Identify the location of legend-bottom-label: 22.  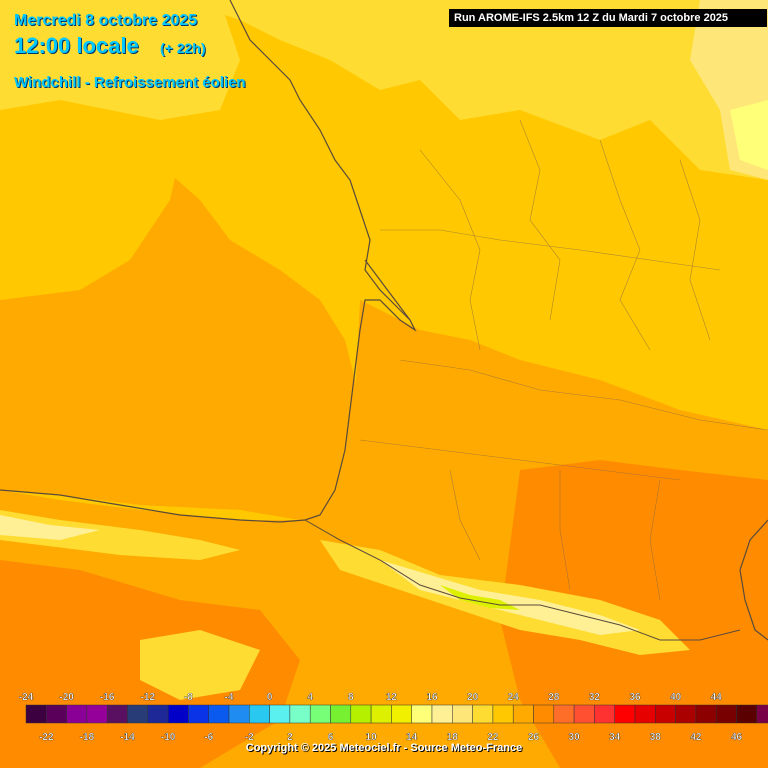
(493, 737).